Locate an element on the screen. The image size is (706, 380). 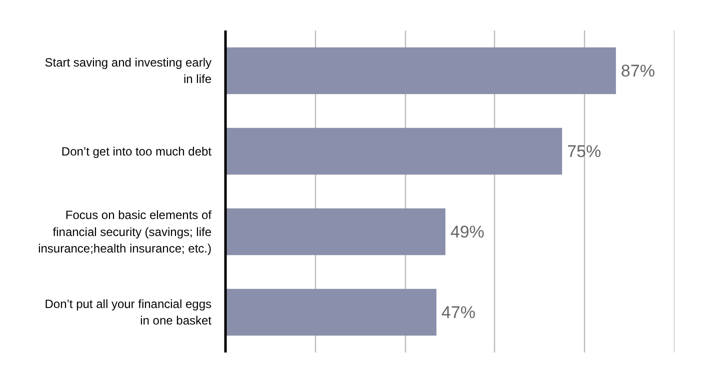
data-label: 87% is located at coordinates (637, 70).